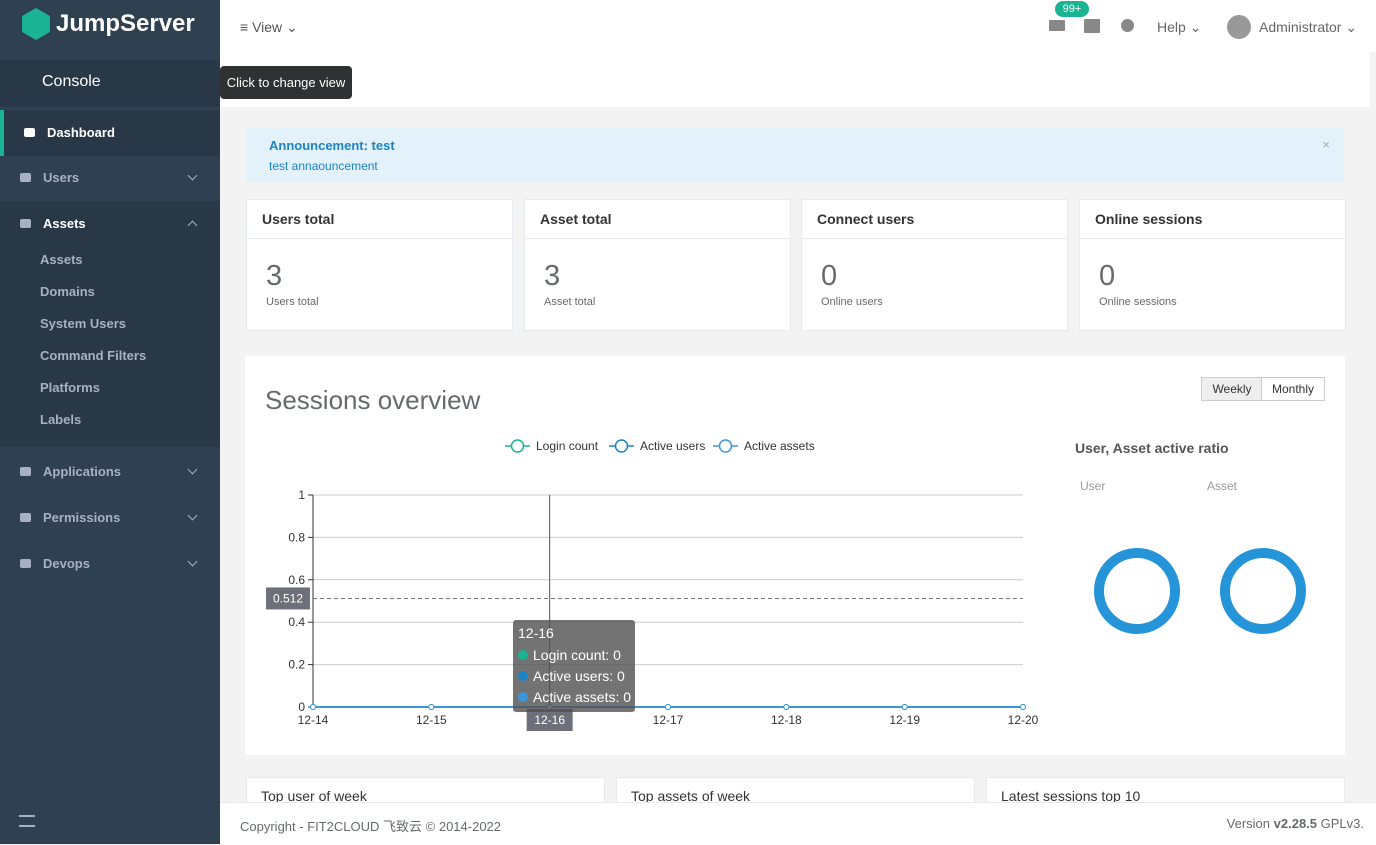 This screenshot has height=845, width=1376. I want to click on console-label: Console, so click(71, 81).